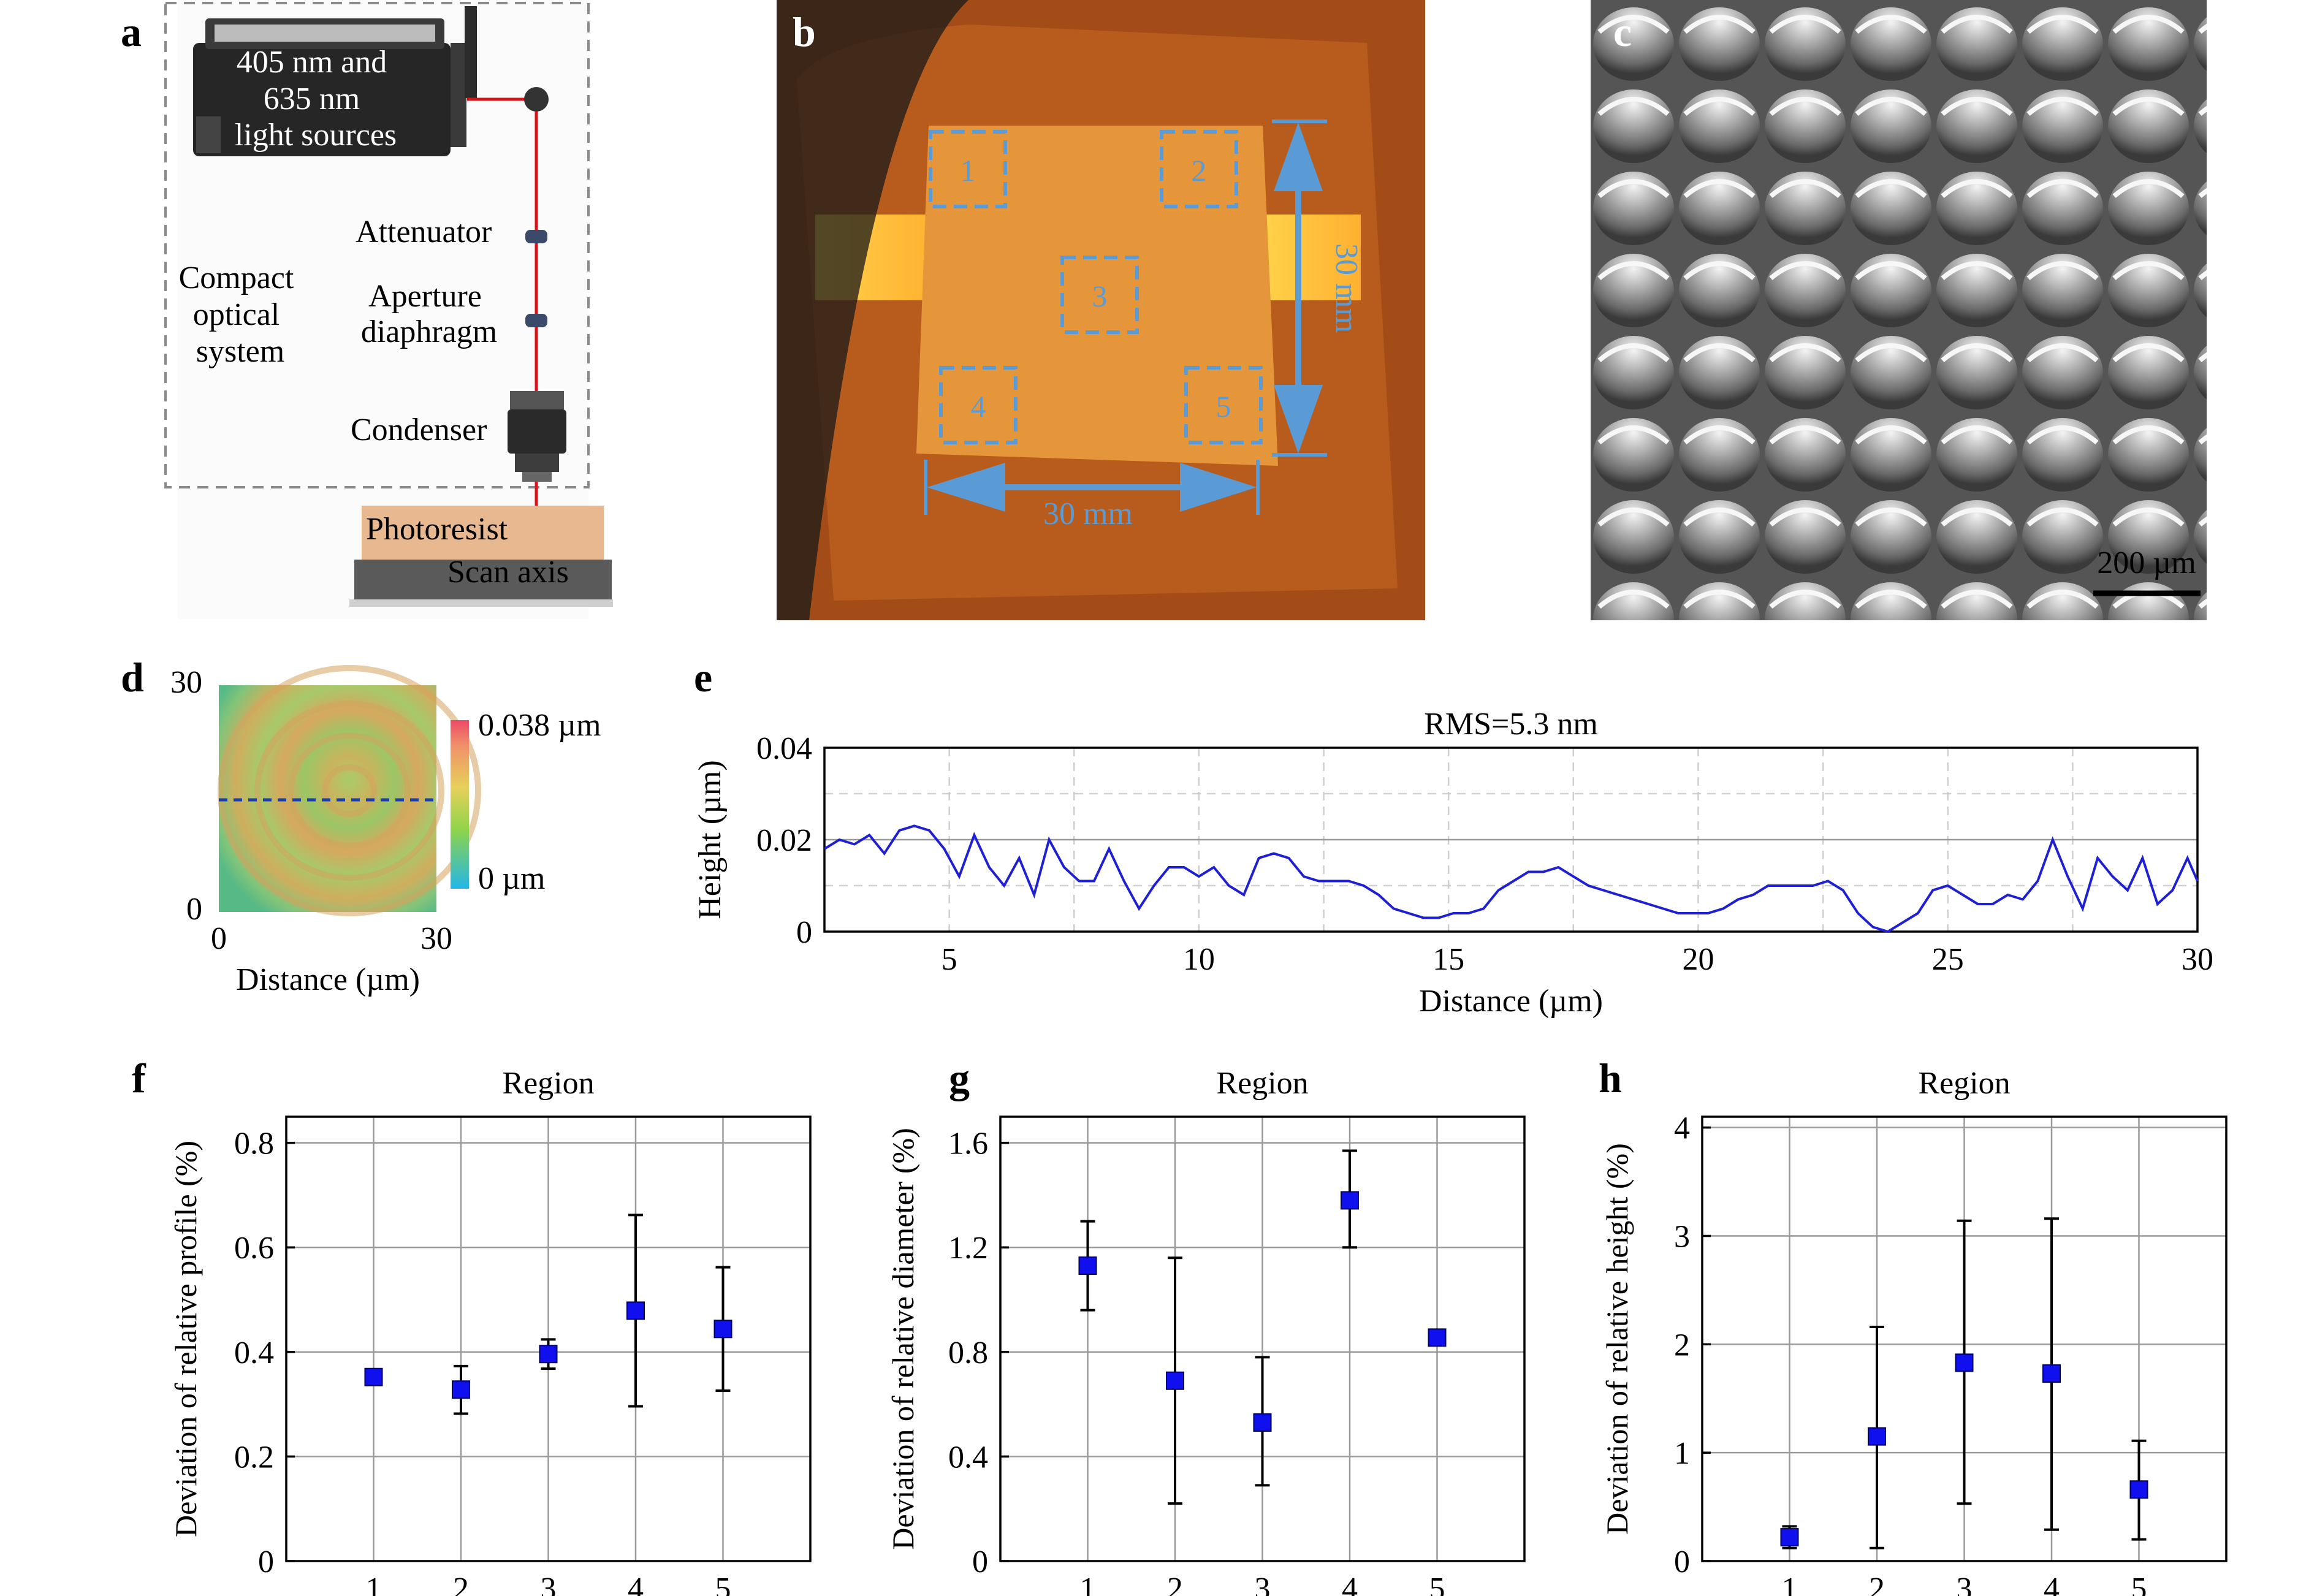  I want to click on e-xtick-label: 10, so click(1199, 959).